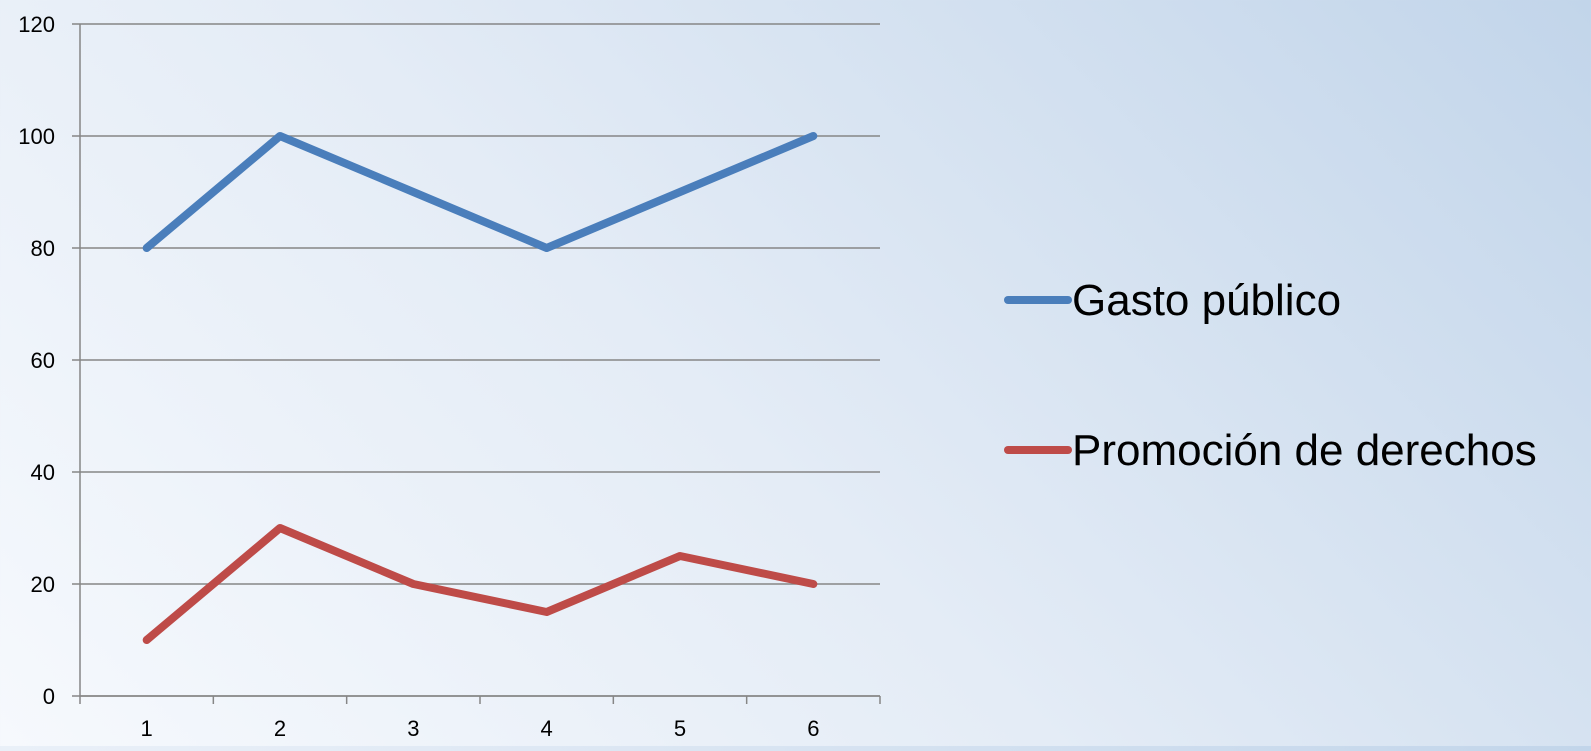 The image size is (1591, 751). Describe the element at coordinates (1206, 300) in the screenshot. I see `legend-label-1: Gasto público` at that location.